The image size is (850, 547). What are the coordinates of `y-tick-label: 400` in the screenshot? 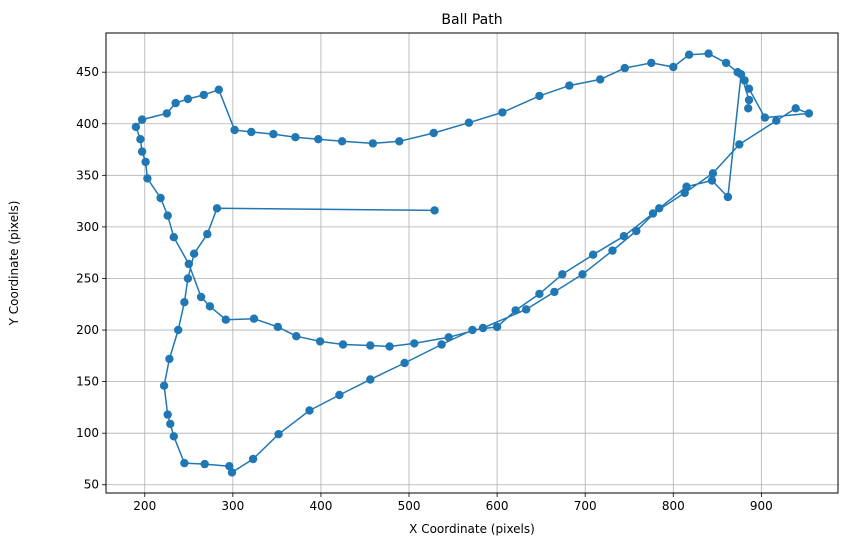 It's located at (87, 124).